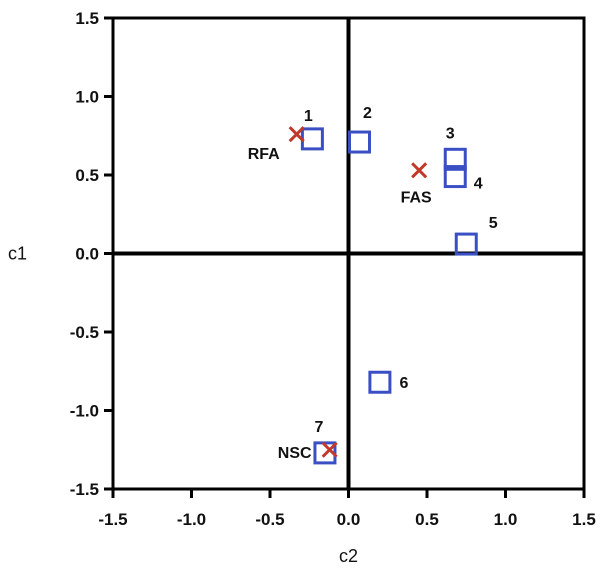 The height and width of the screenshot is (571, 603). Describe the element at coordinates (87, 97) in the screenshot. I see `y-tick-label: 1.0` at that location.